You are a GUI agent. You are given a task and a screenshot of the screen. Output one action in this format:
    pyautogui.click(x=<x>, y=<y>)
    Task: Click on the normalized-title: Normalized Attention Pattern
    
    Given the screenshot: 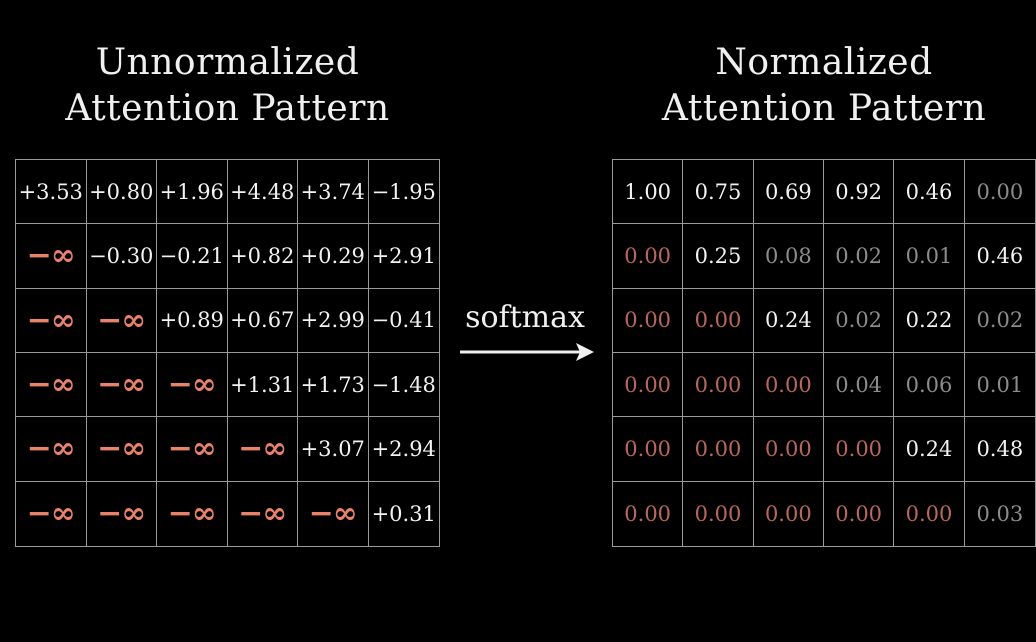 What is the action you would take?
    pyautogui.click(x=824, y=86)
    